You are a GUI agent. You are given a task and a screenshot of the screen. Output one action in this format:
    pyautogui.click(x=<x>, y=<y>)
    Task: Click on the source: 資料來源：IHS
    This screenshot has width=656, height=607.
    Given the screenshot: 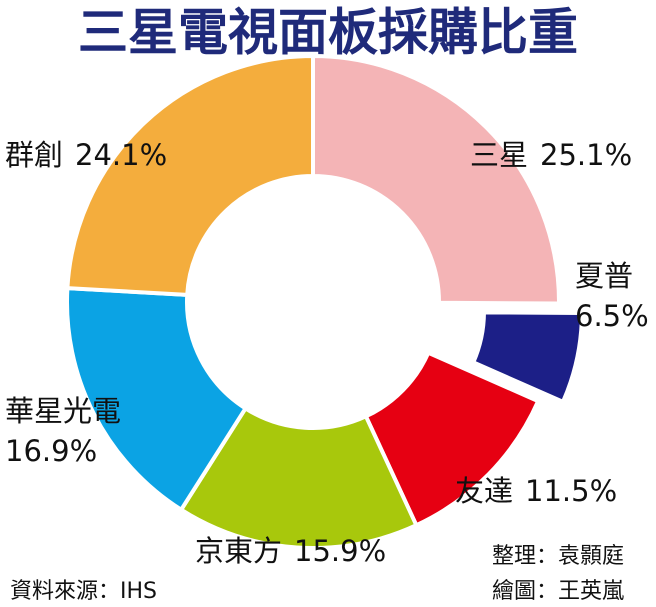 What is the action you would take?
    pyautogui.click(x=83, y=591)
    